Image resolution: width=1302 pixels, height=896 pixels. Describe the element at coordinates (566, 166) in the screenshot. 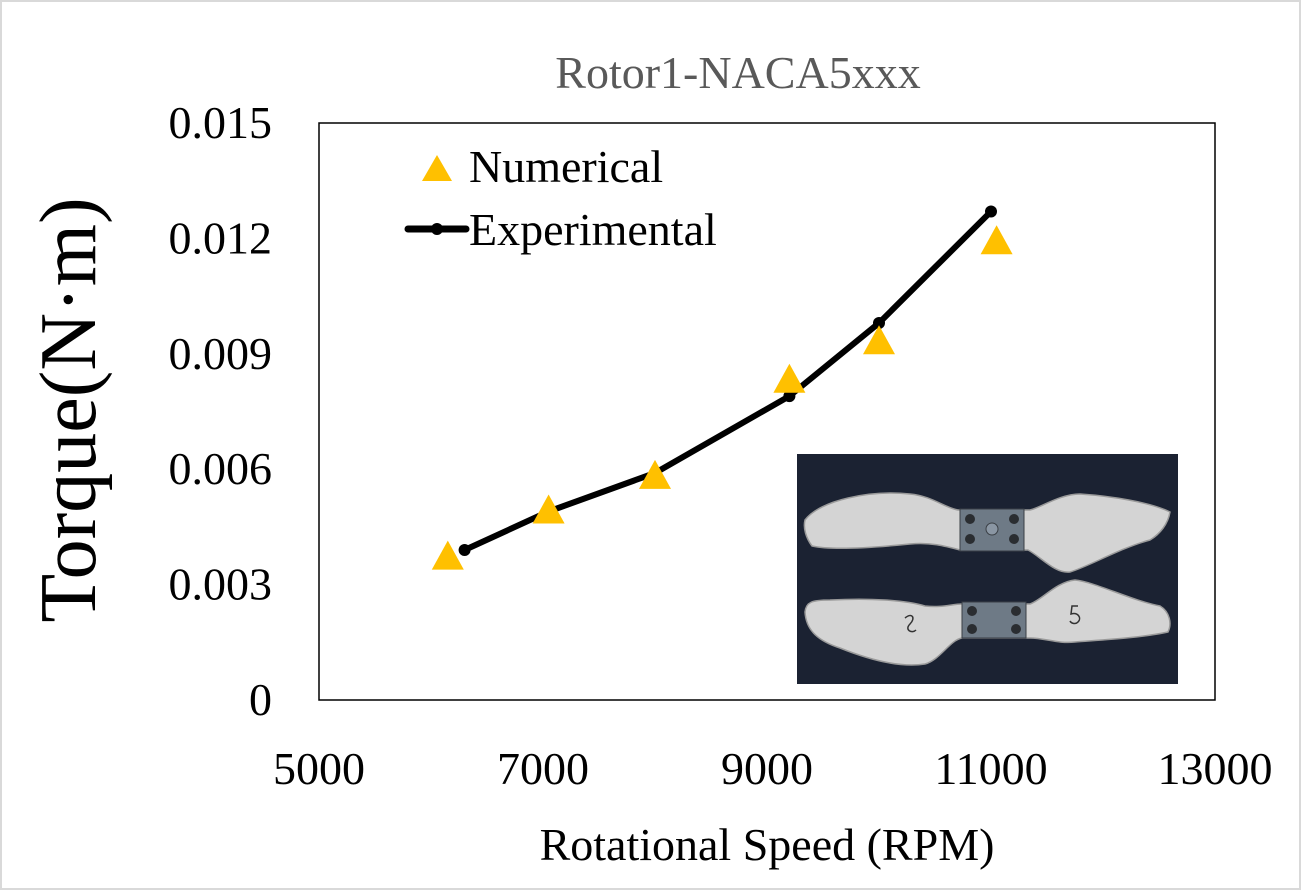

I see `legend-numerical-label: Numerical` at that location.